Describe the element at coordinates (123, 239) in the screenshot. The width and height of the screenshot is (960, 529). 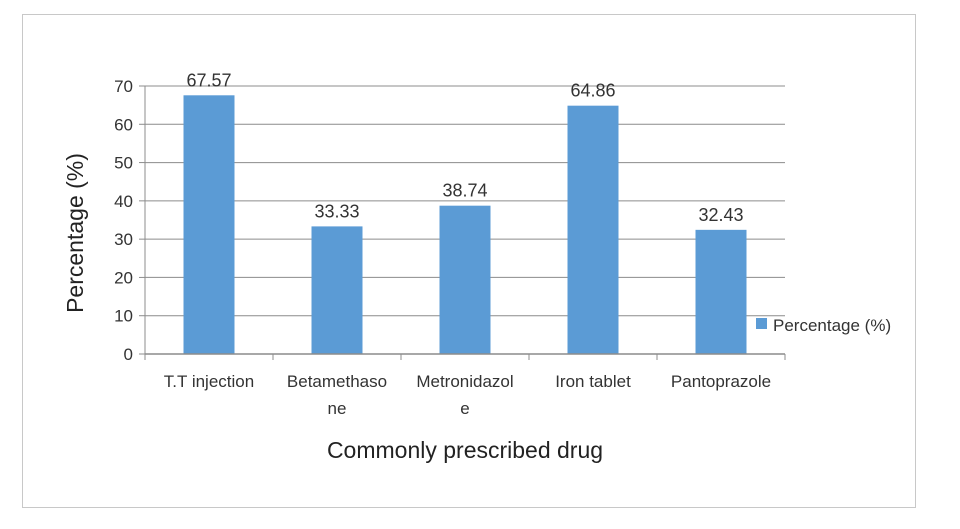
I see `y-tick-label: 30` at that location.